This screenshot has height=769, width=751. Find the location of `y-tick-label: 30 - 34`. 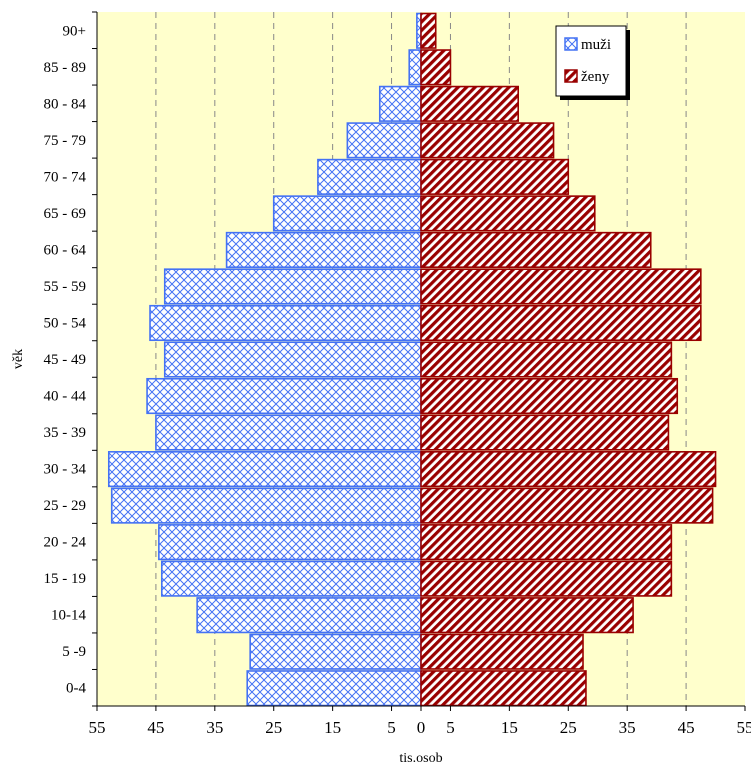

y-tick-label: 30 - 34 is located at coordinates (65, 470).